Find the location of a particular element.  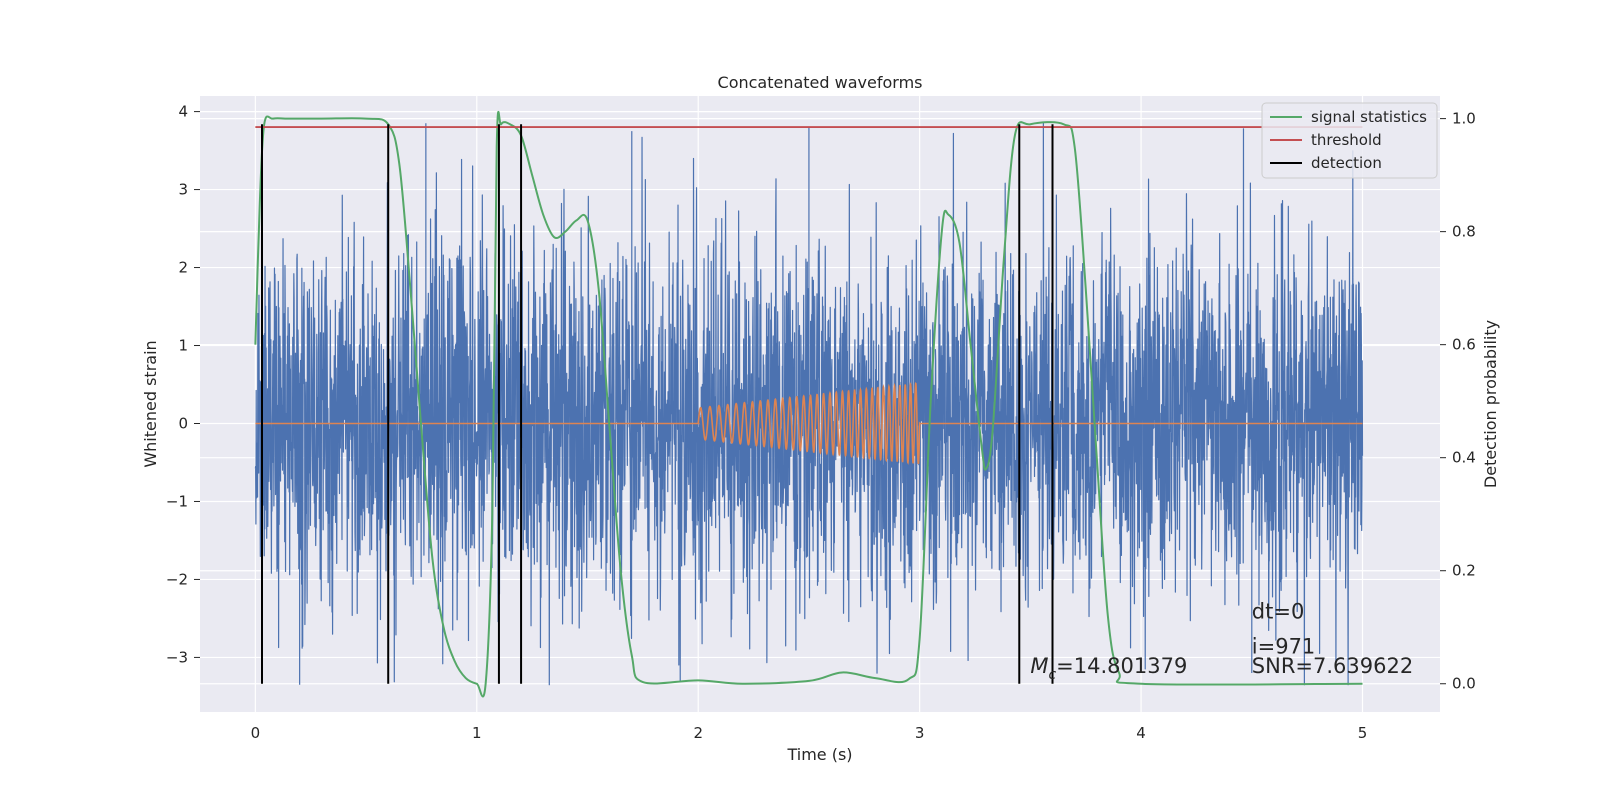

y-left-tick-label: 2 is located at coordinates (183, 268).